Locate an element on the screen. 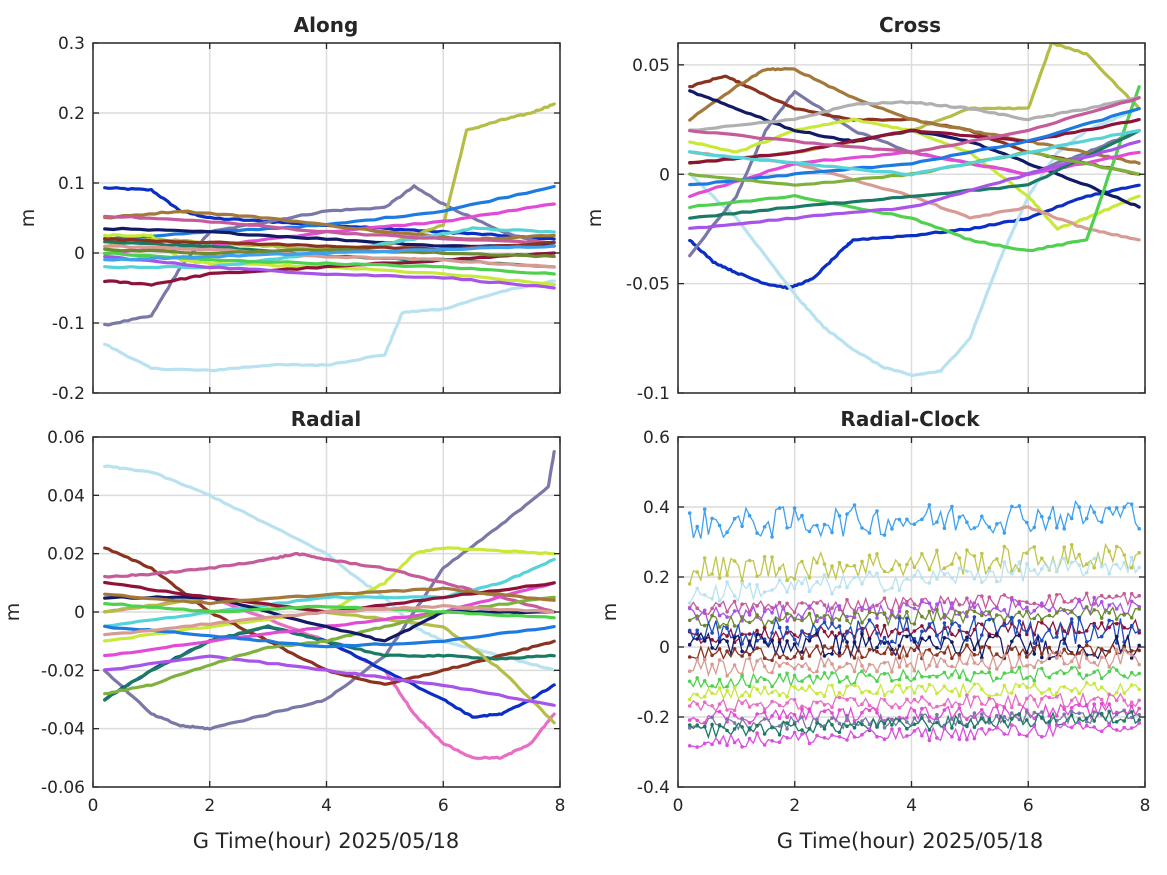 The height and width of the screenshot is (875, 1167). y-tick-label: 0.6 is located at coordinates (656, 438).